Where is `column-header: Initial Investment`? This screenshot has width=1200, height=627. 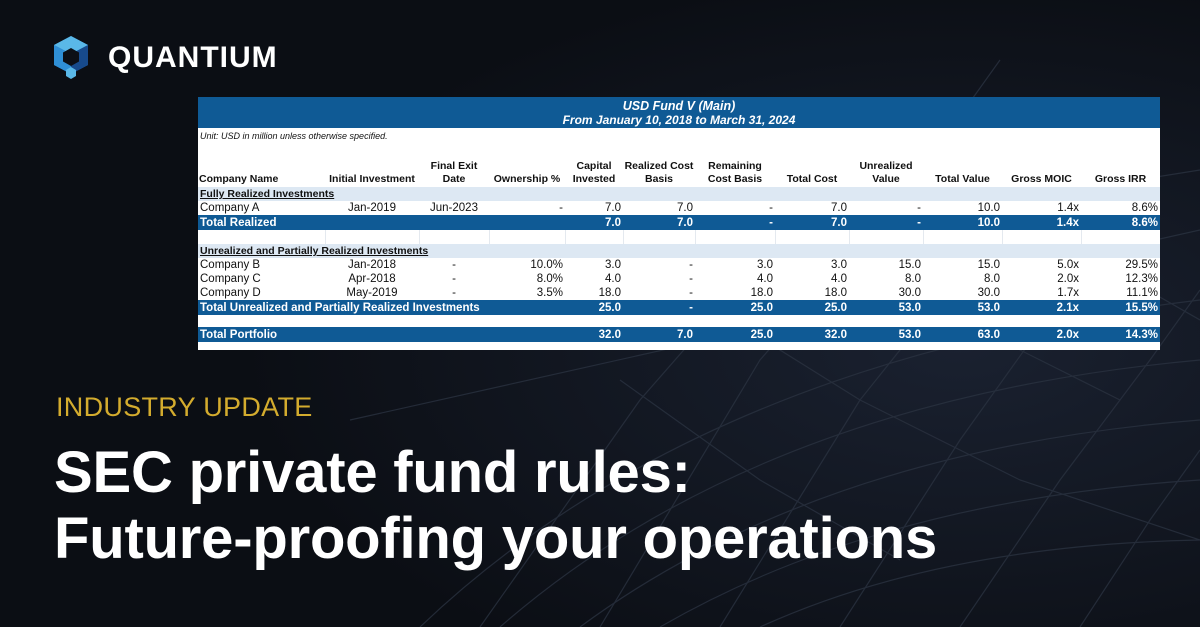 column-header: Initial Investment is located at coordinates (372, 179).